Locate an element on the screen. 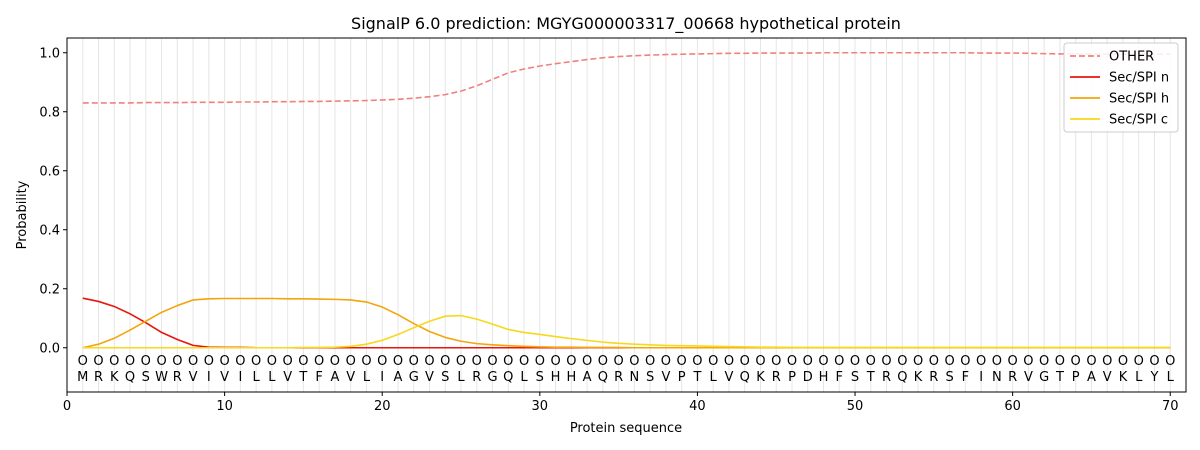 This screenshot has height=450, width=1200. x-tick-label: 20 is located at coordinates (382, 406).